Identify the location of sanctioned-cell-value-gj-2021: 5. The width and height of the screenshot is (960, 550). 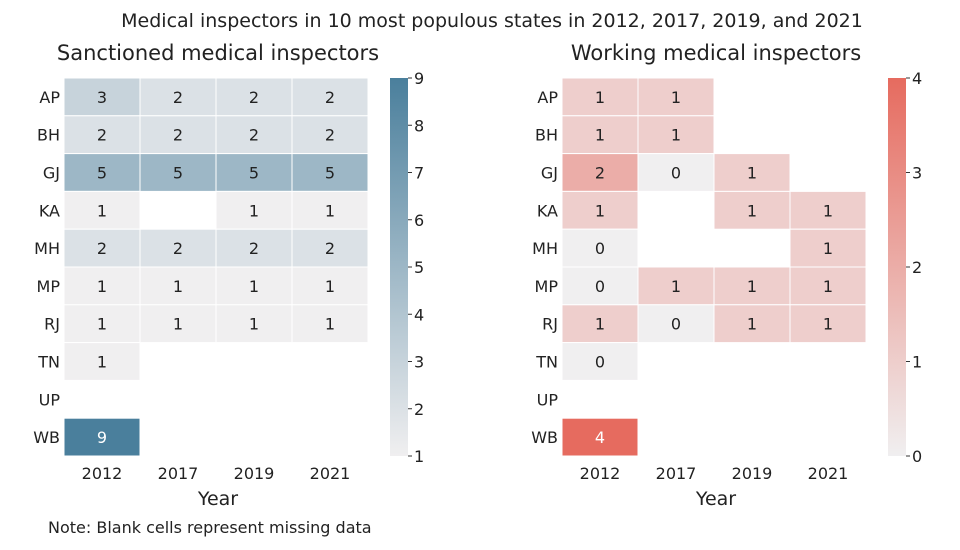
(330, 173).